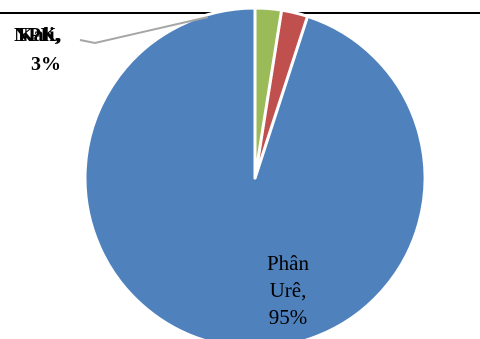  I want to click on npk-label: NPK,, so click(37, 35).